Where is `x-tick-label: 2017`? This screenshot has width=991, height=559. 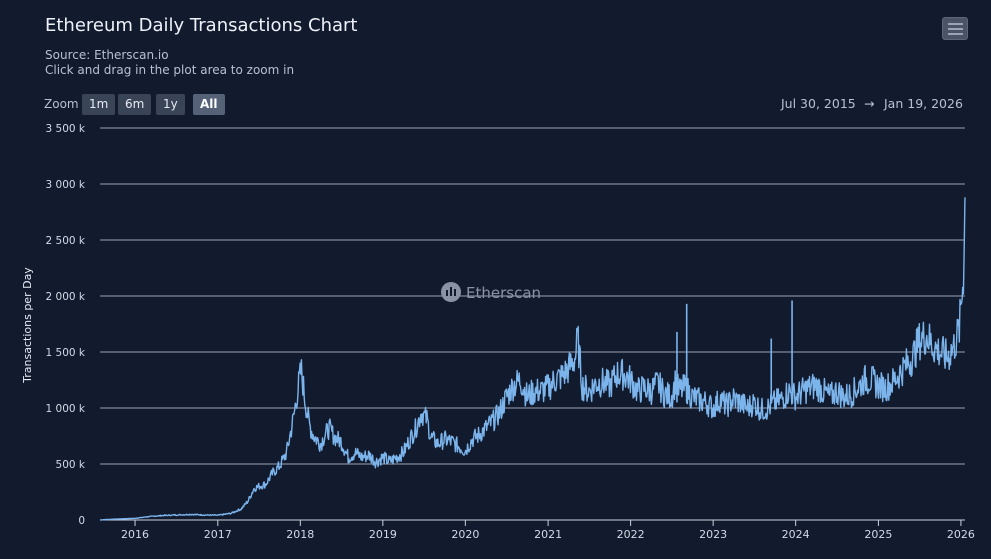
x-tick-label: 2017 is located at coordinates (218, 534).